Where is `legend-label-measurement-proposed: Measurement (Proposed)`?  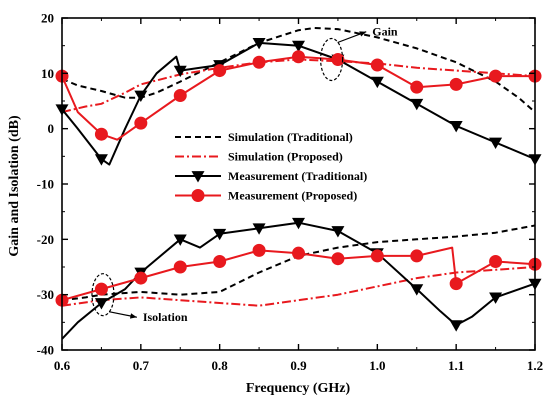 legend-label-measurement-proposed: Measurement (Proposed) is located at coordinates (292, 196).